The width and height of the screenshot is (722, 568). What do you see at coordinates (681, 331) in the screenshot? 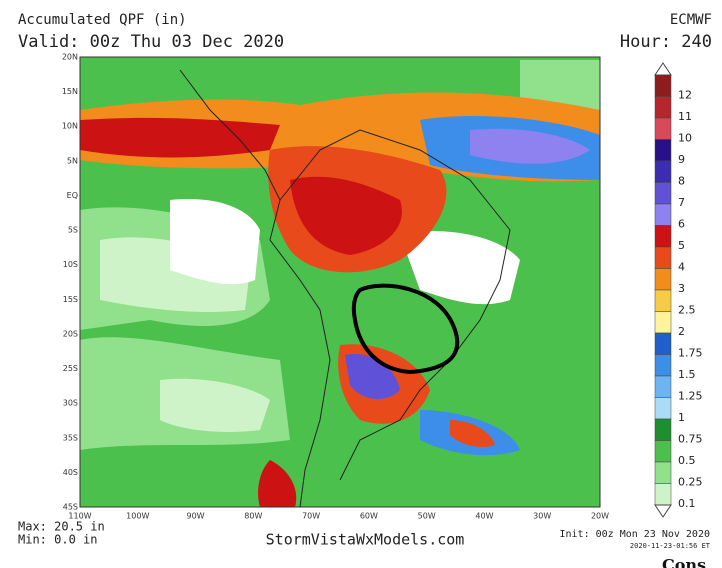
I see `legend-label: 2` at bounding box center [681, 331].